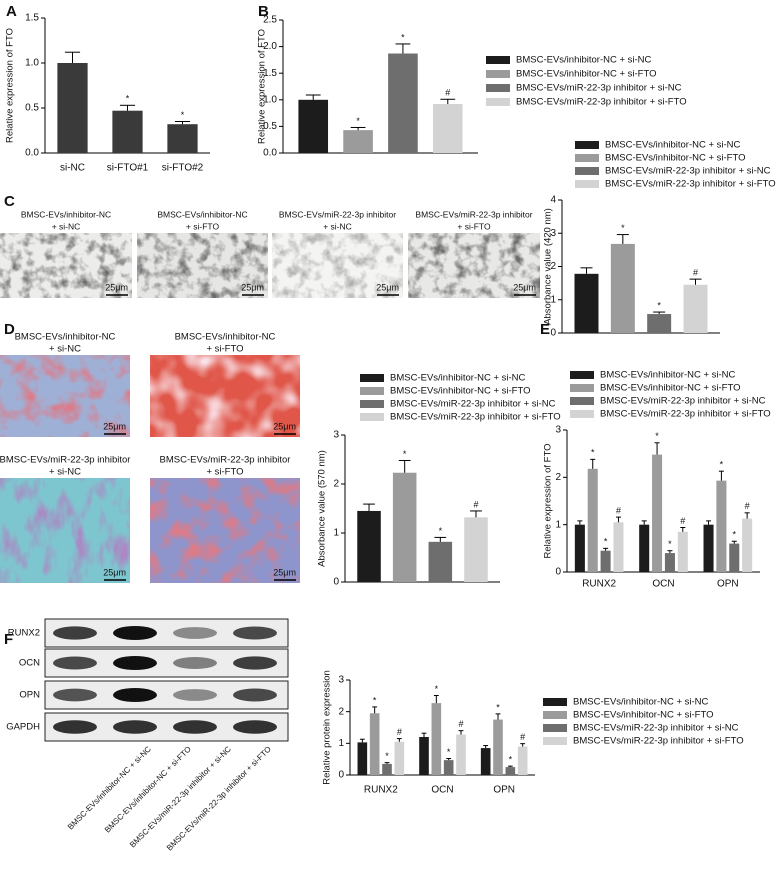  I want to click on micrograph-label: BMSC-EVs/miR-22-3p inhibitor, so click(225, 460).